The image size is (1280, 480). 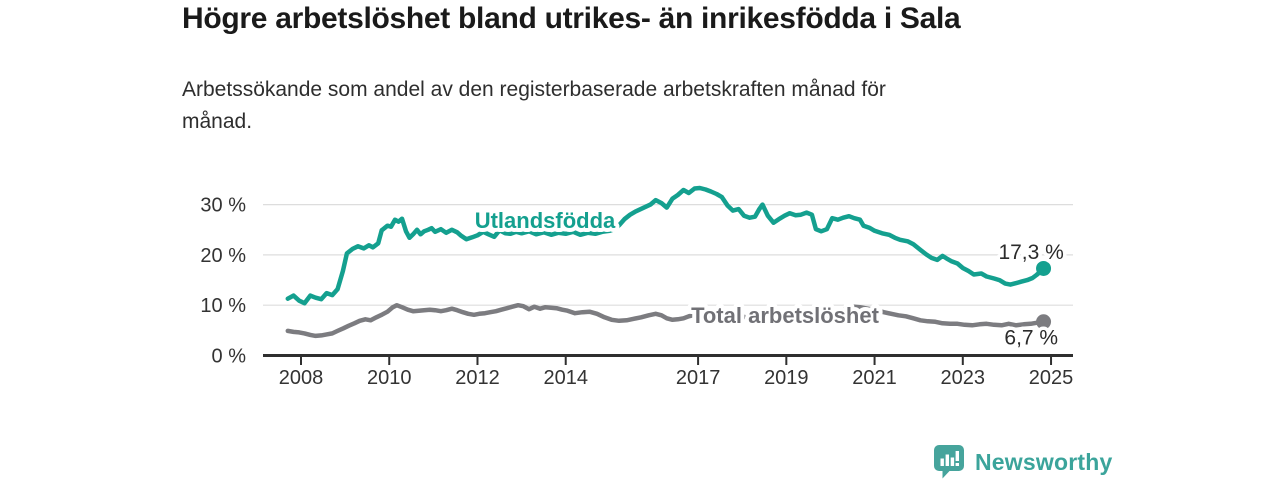 What do you see at coordinates (1044, 461) in the screenshot?
I see `brand-name: Newsworthy` at bounding box center [1044, 461].